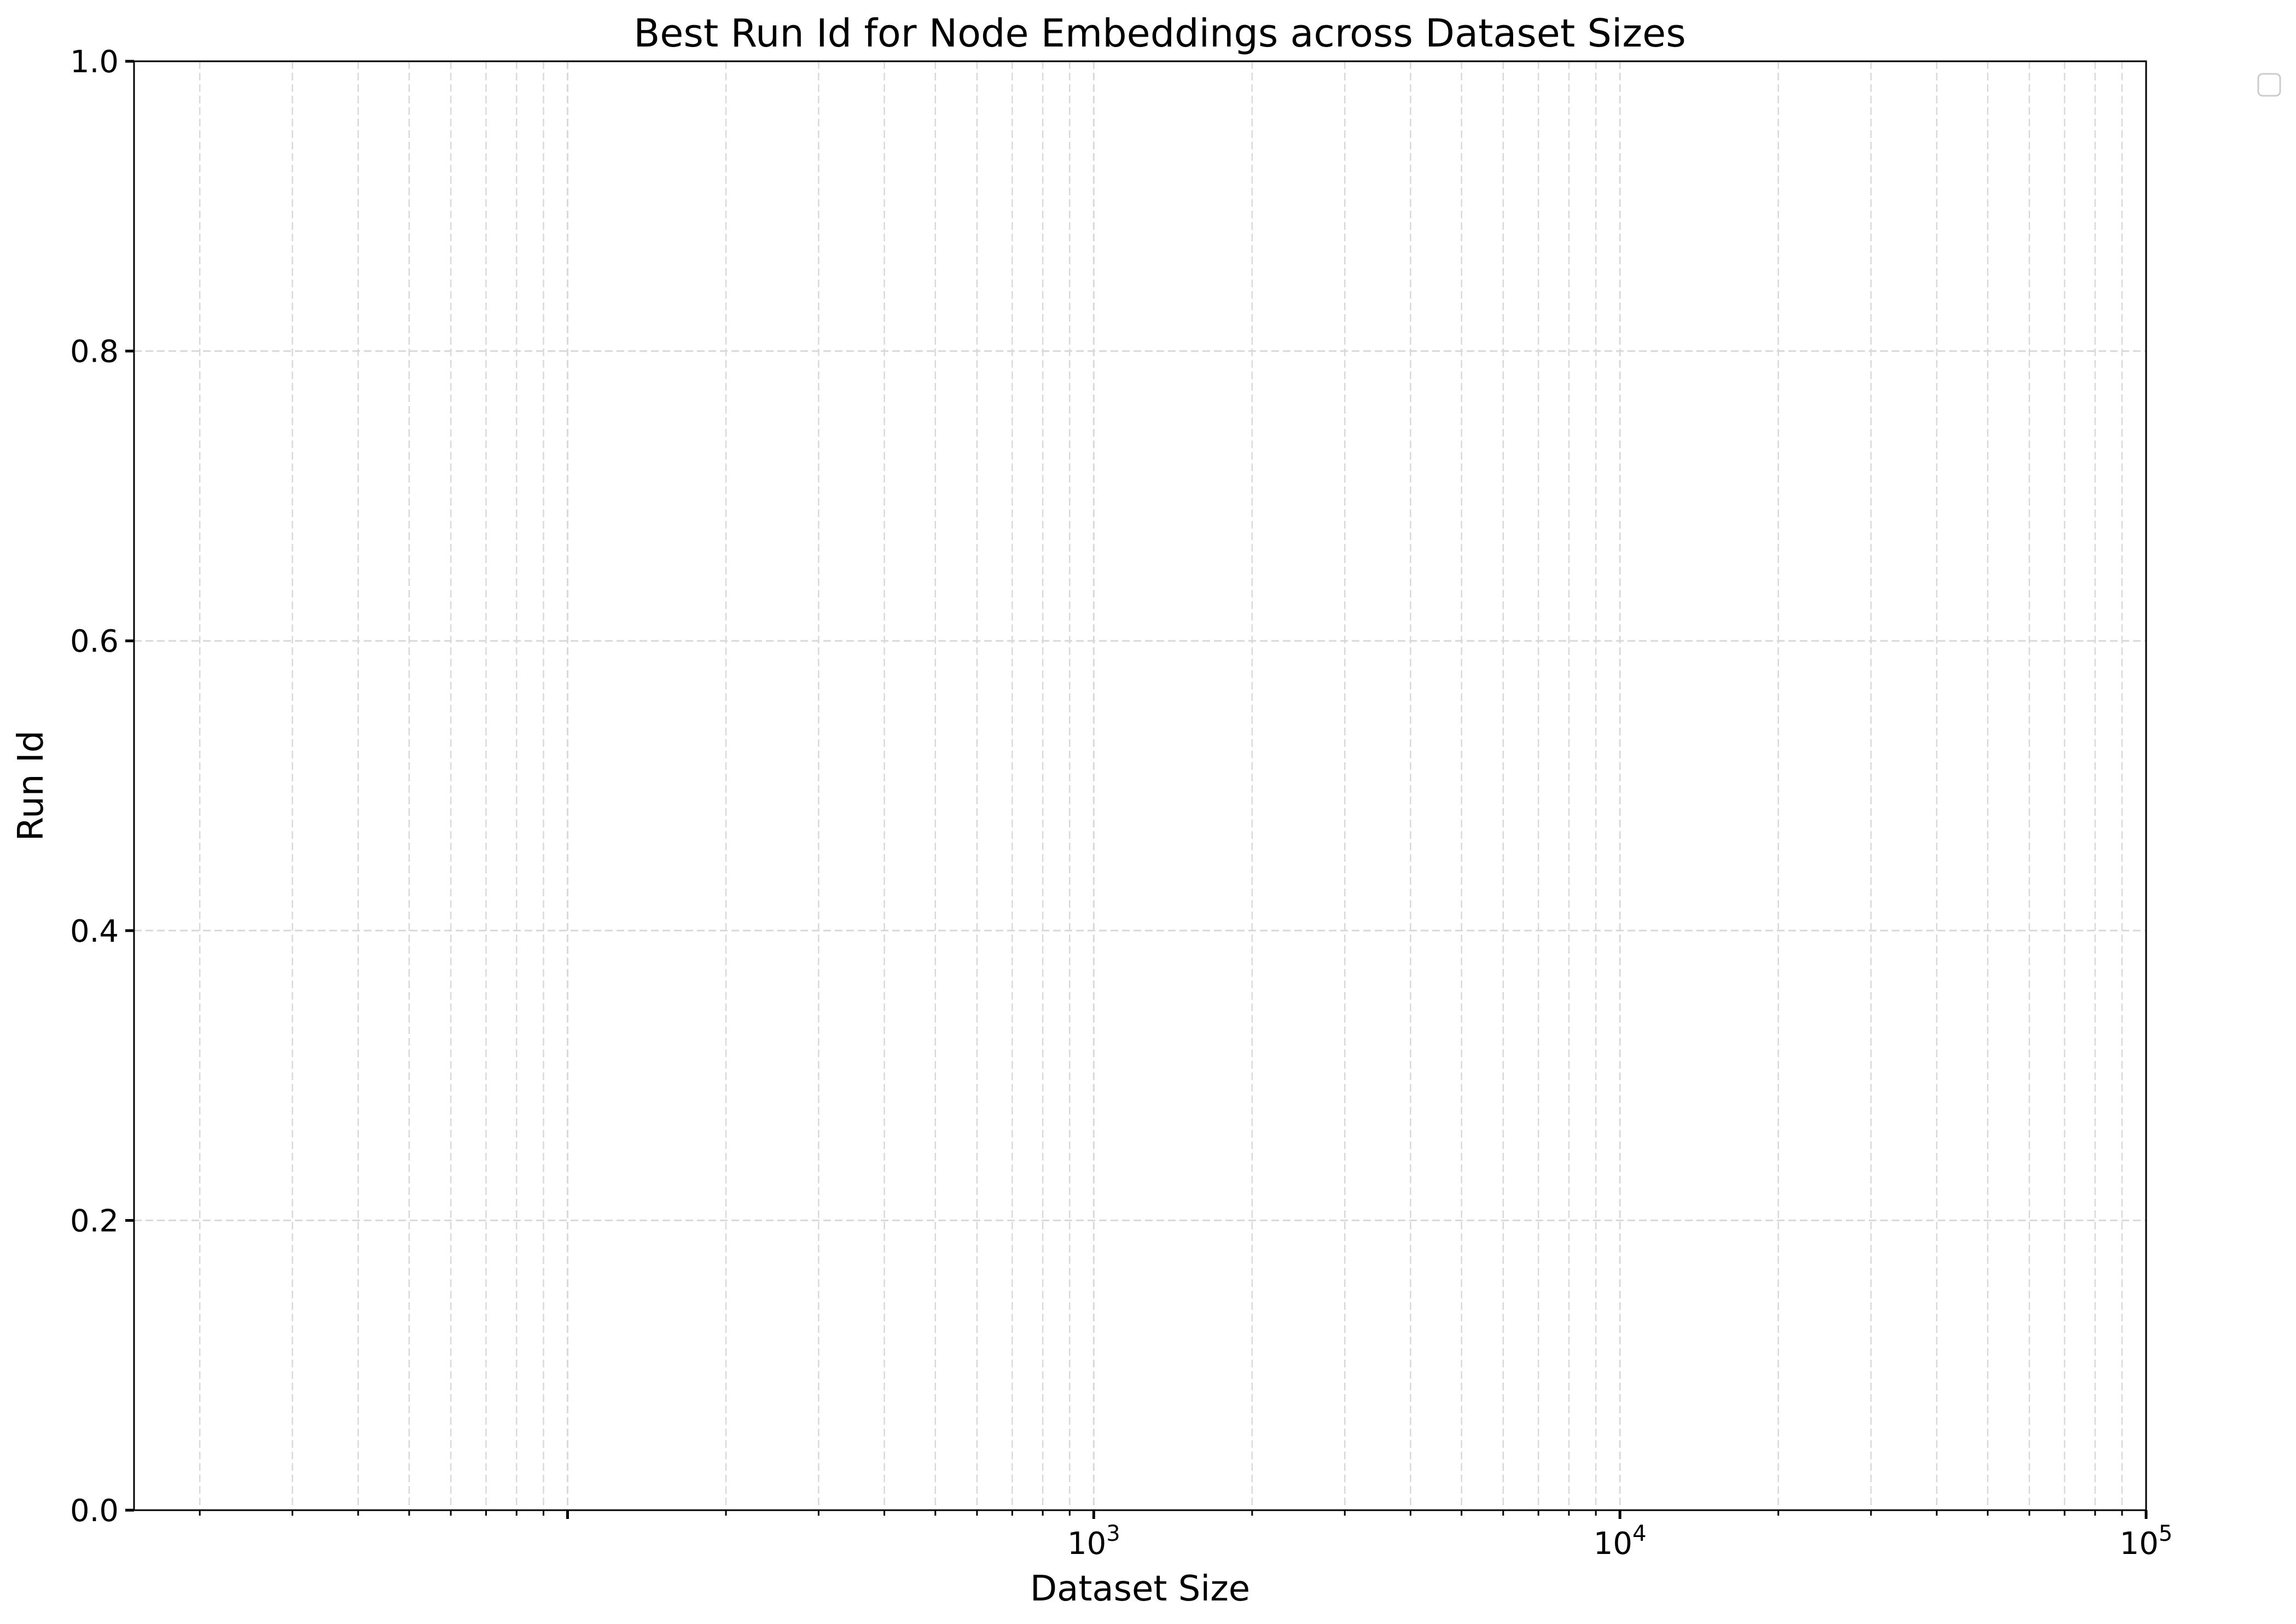 This screenshot has height=1624, width=2296. Describe the element at coordinates (1186, 1536) in the screenshot. I see `x-axis: 10³ 10⁴ 10⁵` at that location.